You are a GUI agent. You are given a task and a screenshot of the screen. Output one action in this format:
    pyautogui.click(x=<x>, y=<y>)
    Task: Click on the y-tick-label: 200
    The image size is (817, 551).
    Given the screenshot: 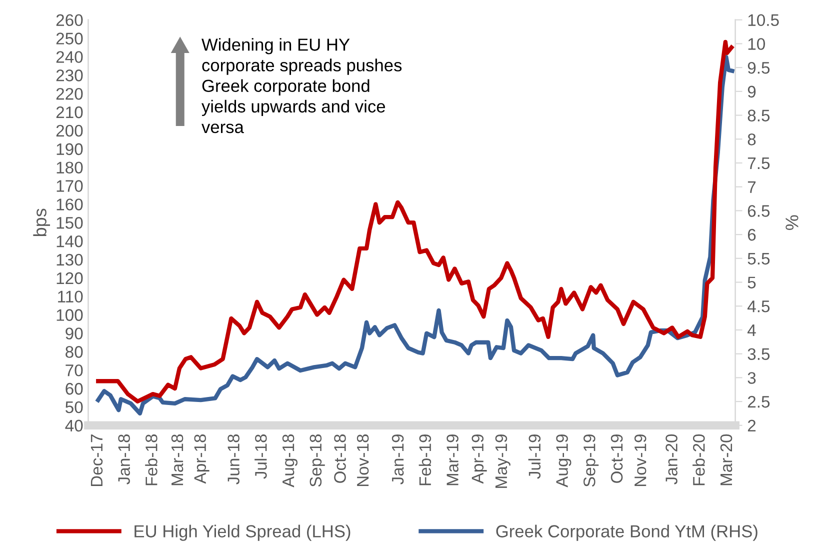 What is the action you would take?
    pyautogui.click(x=69, y=130)
    